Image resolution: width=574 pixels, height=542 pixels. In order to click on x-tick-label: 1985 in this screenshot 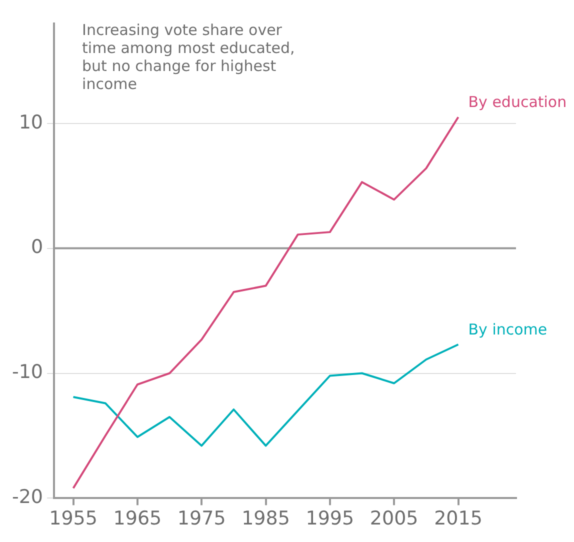, I will do `click(266, 519)`.